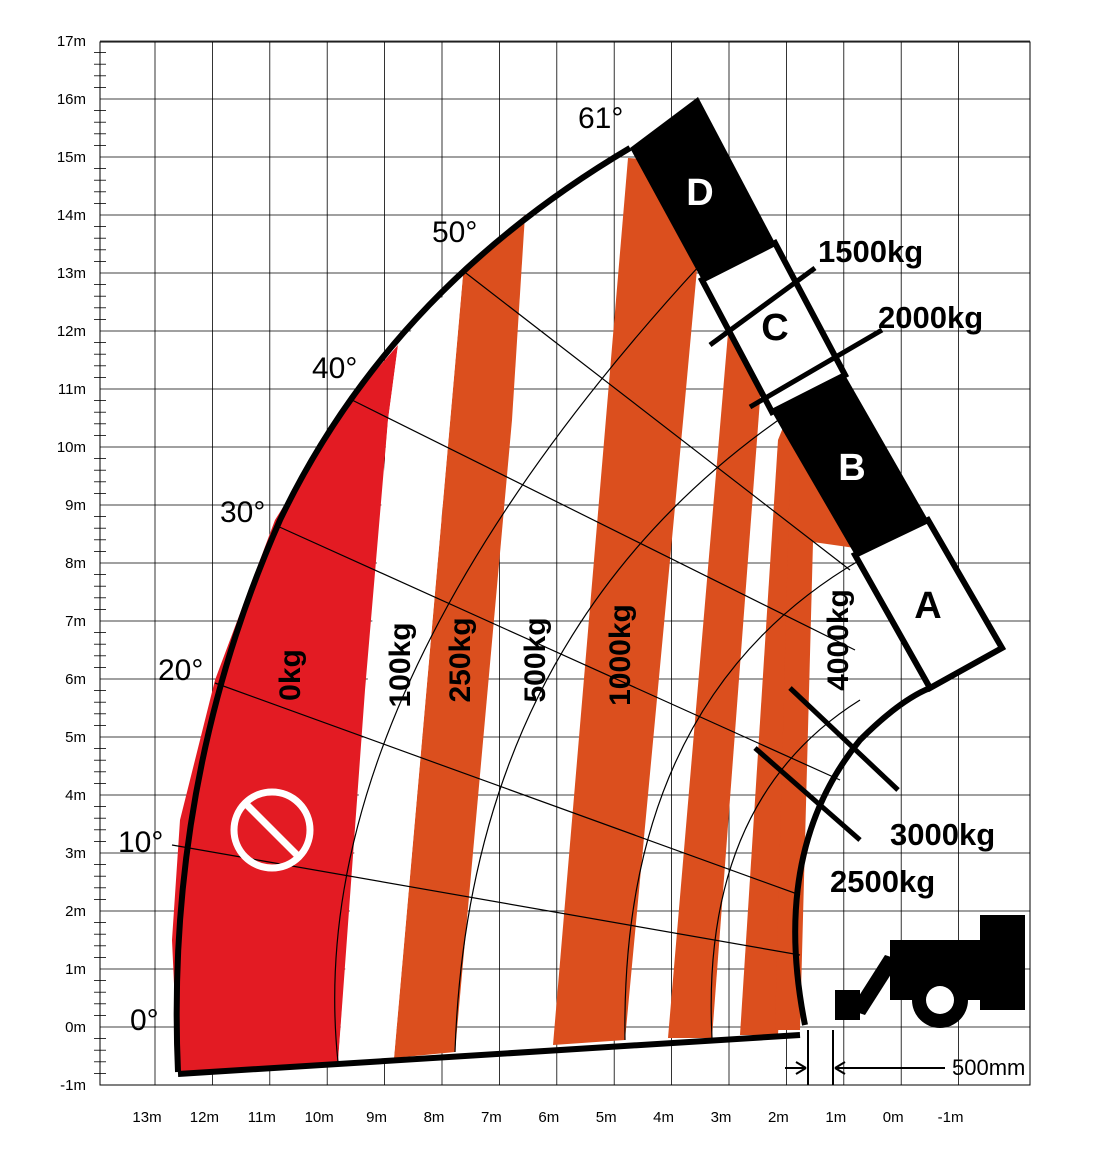 The height and width of the screenshot is (1166, 1098). I want to click on y-tick-label: 13m, so click(71, 273).